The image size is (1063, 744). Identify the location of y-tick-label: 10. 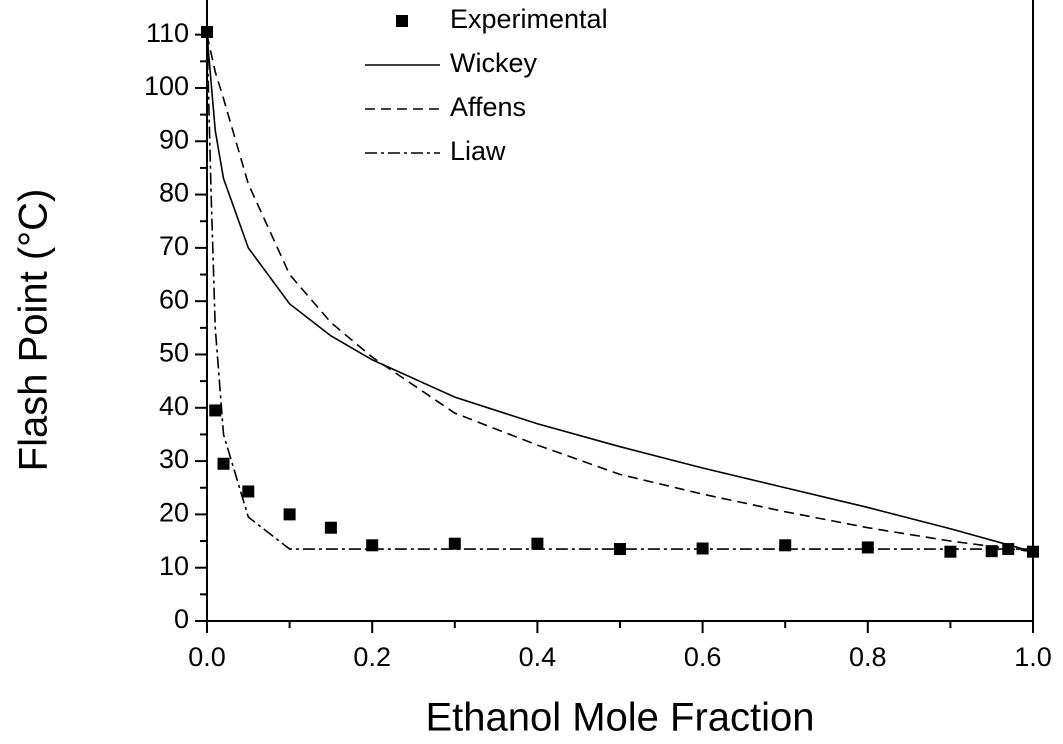
(174, 566).